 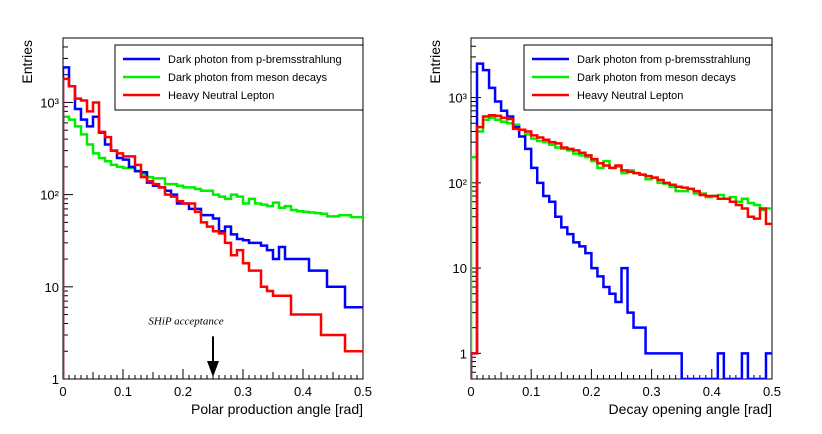 What do you see at coordinates (52, 287) in the screenshot?
I see `left-y-tick-label: 10` at bounding box center [52, 287].